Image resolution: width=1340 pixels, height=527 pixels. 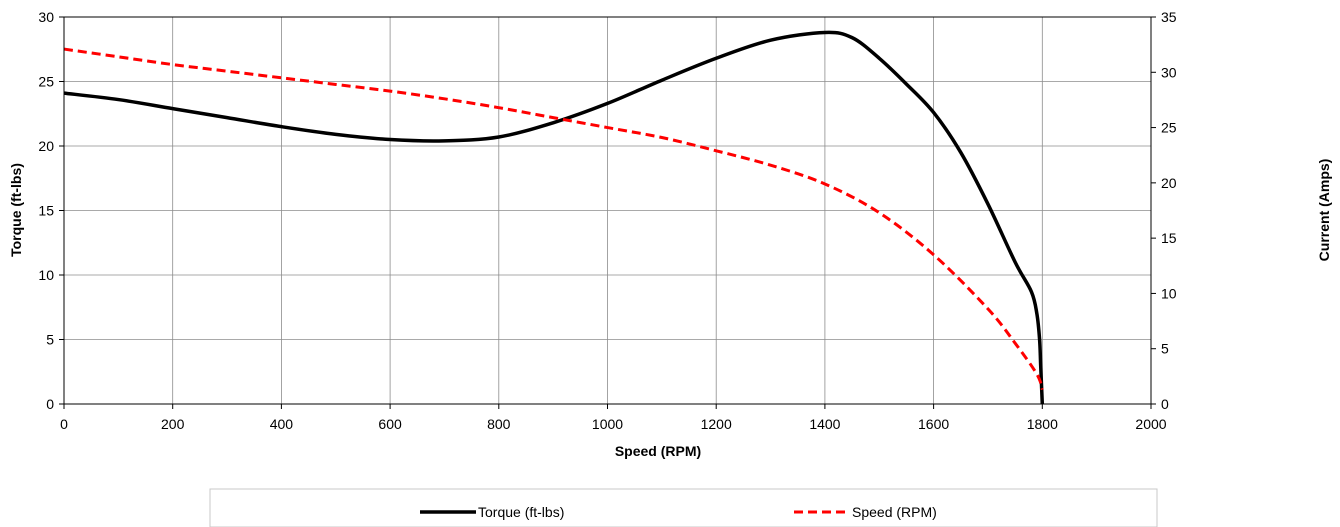 What do you see at coordinates (521, 512) in the screenshot?
I see `legend-label-torque: Torque (ft-lbs)` at bounding box center [521, 512].